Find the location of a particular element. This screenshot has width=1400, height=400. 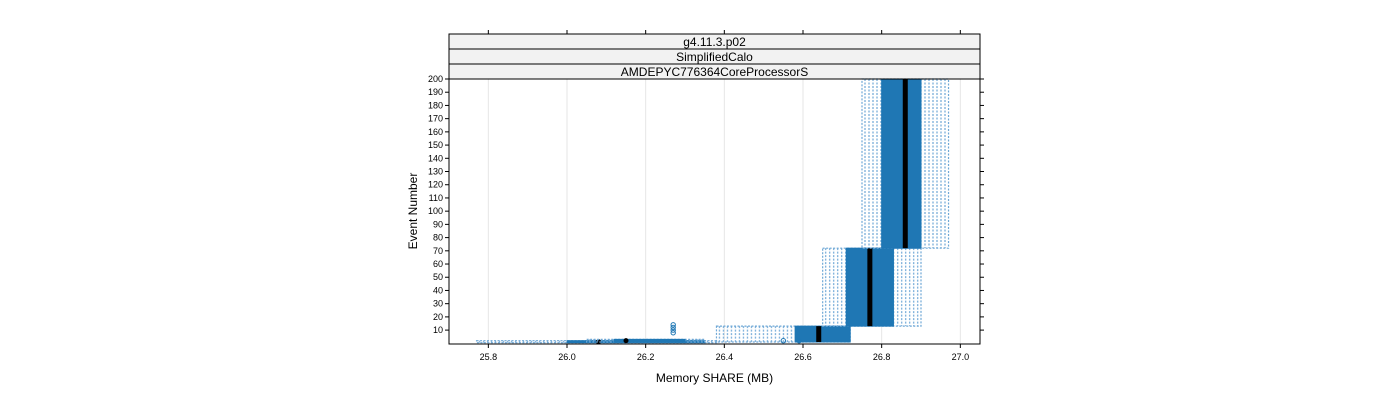

x-tick-label-0: 25.8 is located at coordinates (489, 357).